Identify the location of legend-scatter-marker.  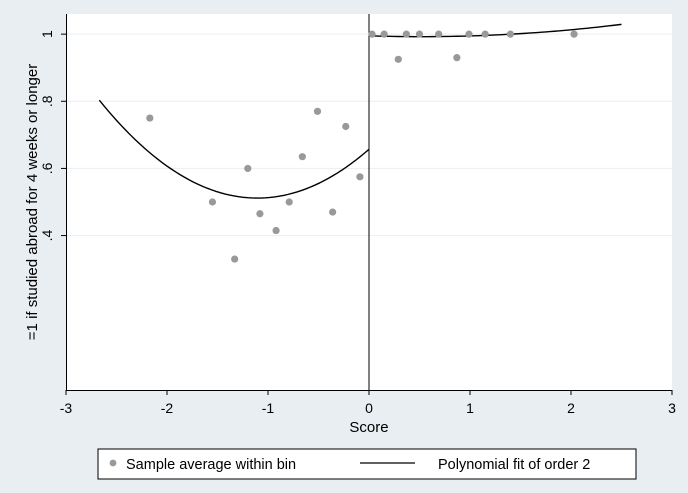
(113, 463).